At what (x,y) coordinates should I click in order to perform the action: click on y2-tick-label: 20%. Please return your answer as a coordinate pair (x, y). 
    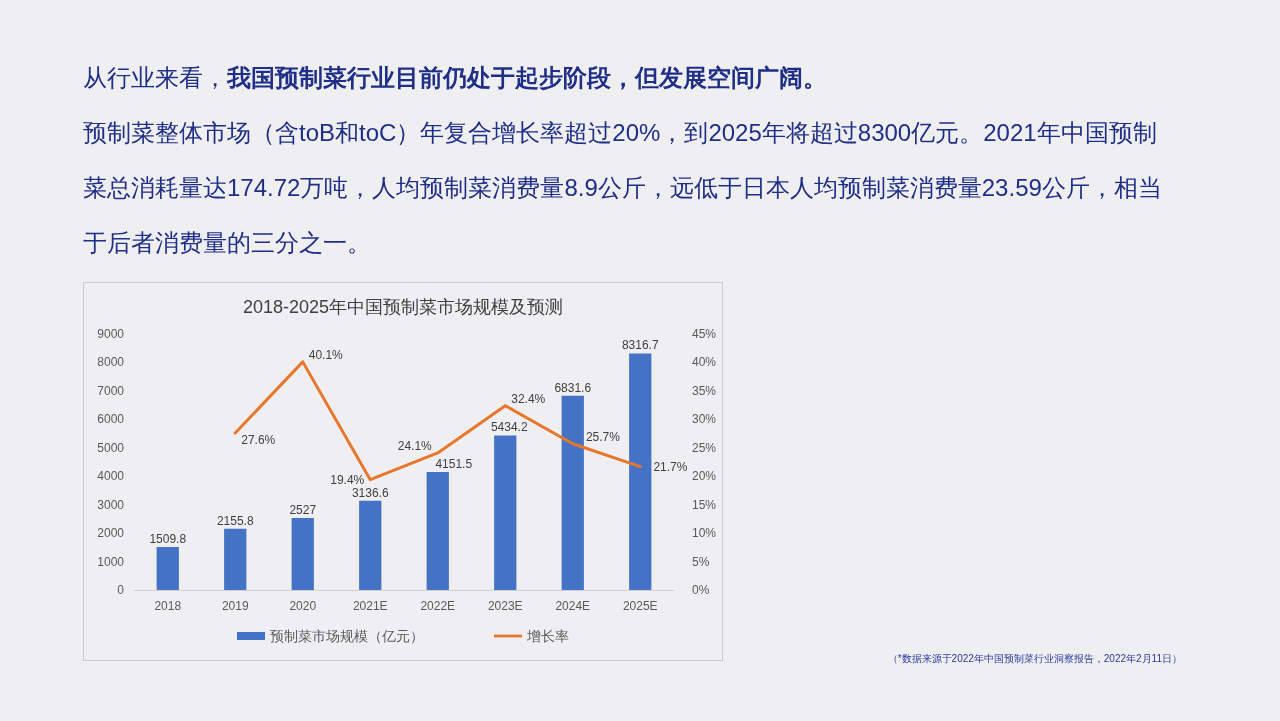
    Looking at the image, I should click on (704, 476).